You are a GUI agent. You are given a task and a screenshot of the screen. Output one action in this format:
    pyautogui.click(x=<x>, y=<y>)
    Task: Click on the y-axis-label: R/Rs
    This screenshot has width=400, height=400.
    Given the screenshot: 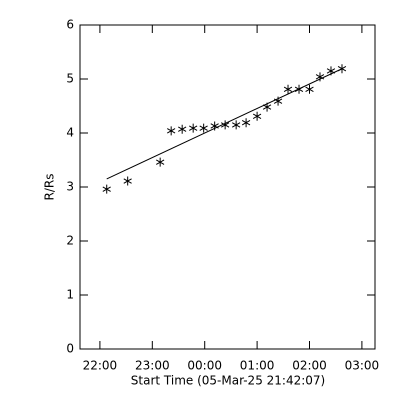 What is the action you would take?
    pyautogui.click(x=50, y=187)
    